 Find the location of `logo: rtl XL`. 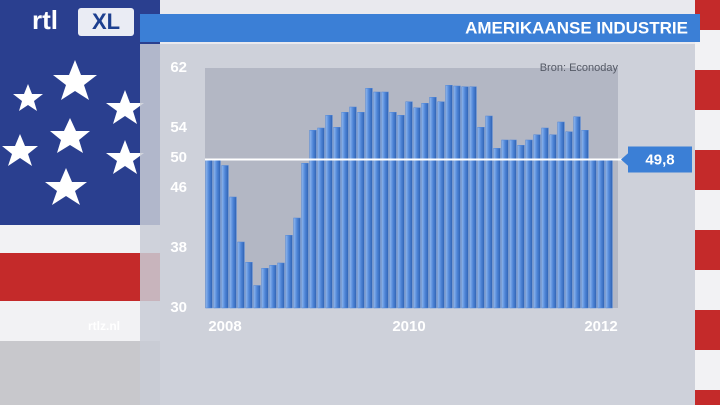

logo: rtl XL is located at coordinates (83, 20).